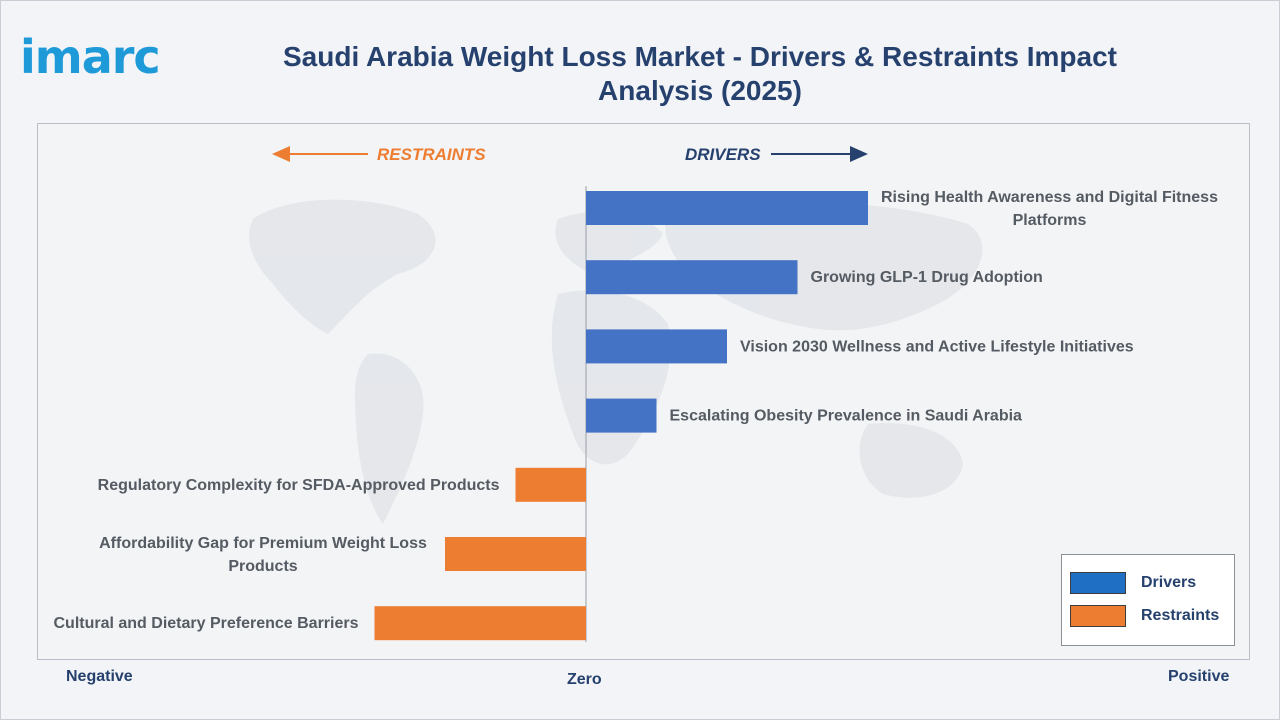 The height and width of the screenshot is (720, 1280). What do you see at coordinates (1169, 582) in the screenshot?
I see `legend-label-drivers: Drivers` at bounding box center [1169, 582].